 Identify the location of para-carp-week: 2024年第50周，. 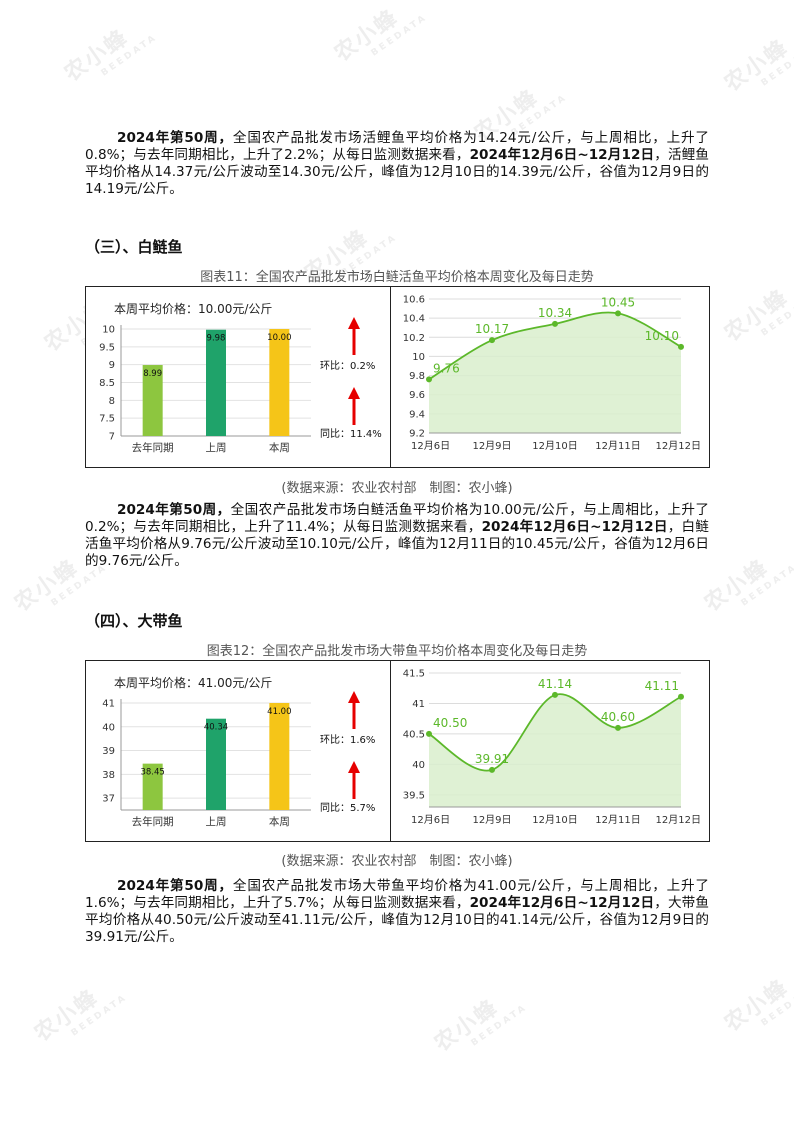
(175, 138).